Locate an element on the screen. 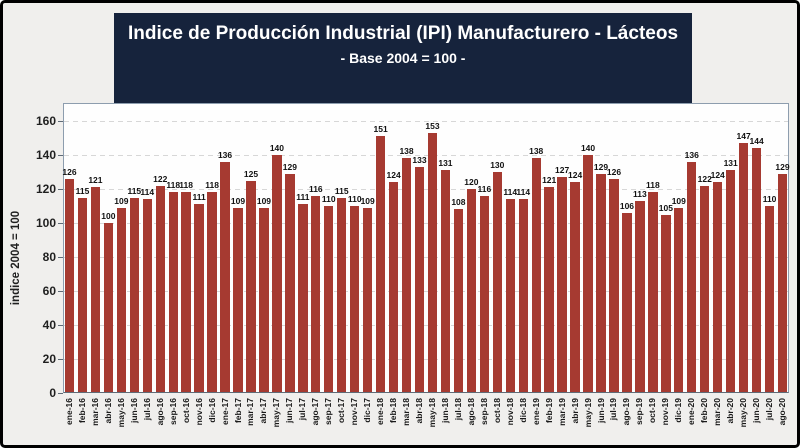 This screenshot has height=448, width=800. x-tick-label: mar-20 is located at coordinates (717, 412).